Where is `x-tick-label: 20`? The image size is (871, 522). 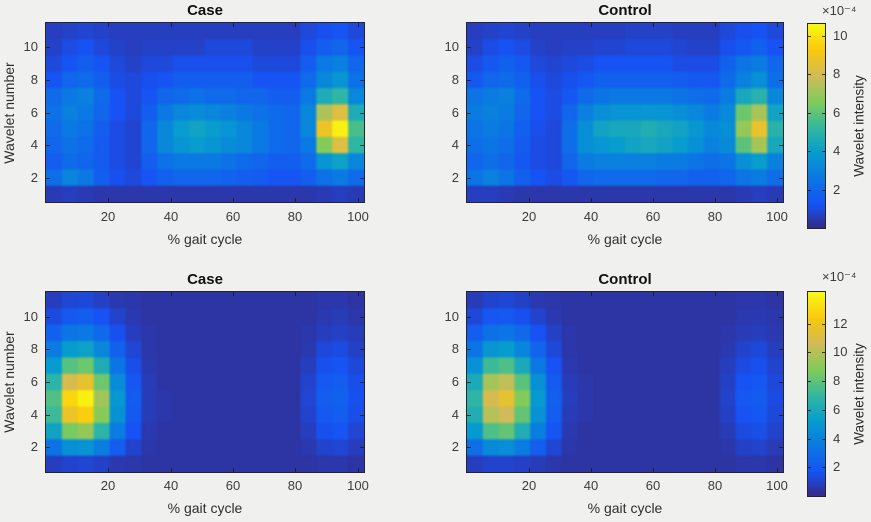 x-tick-label: 20 is located at coordinates (108, 485).